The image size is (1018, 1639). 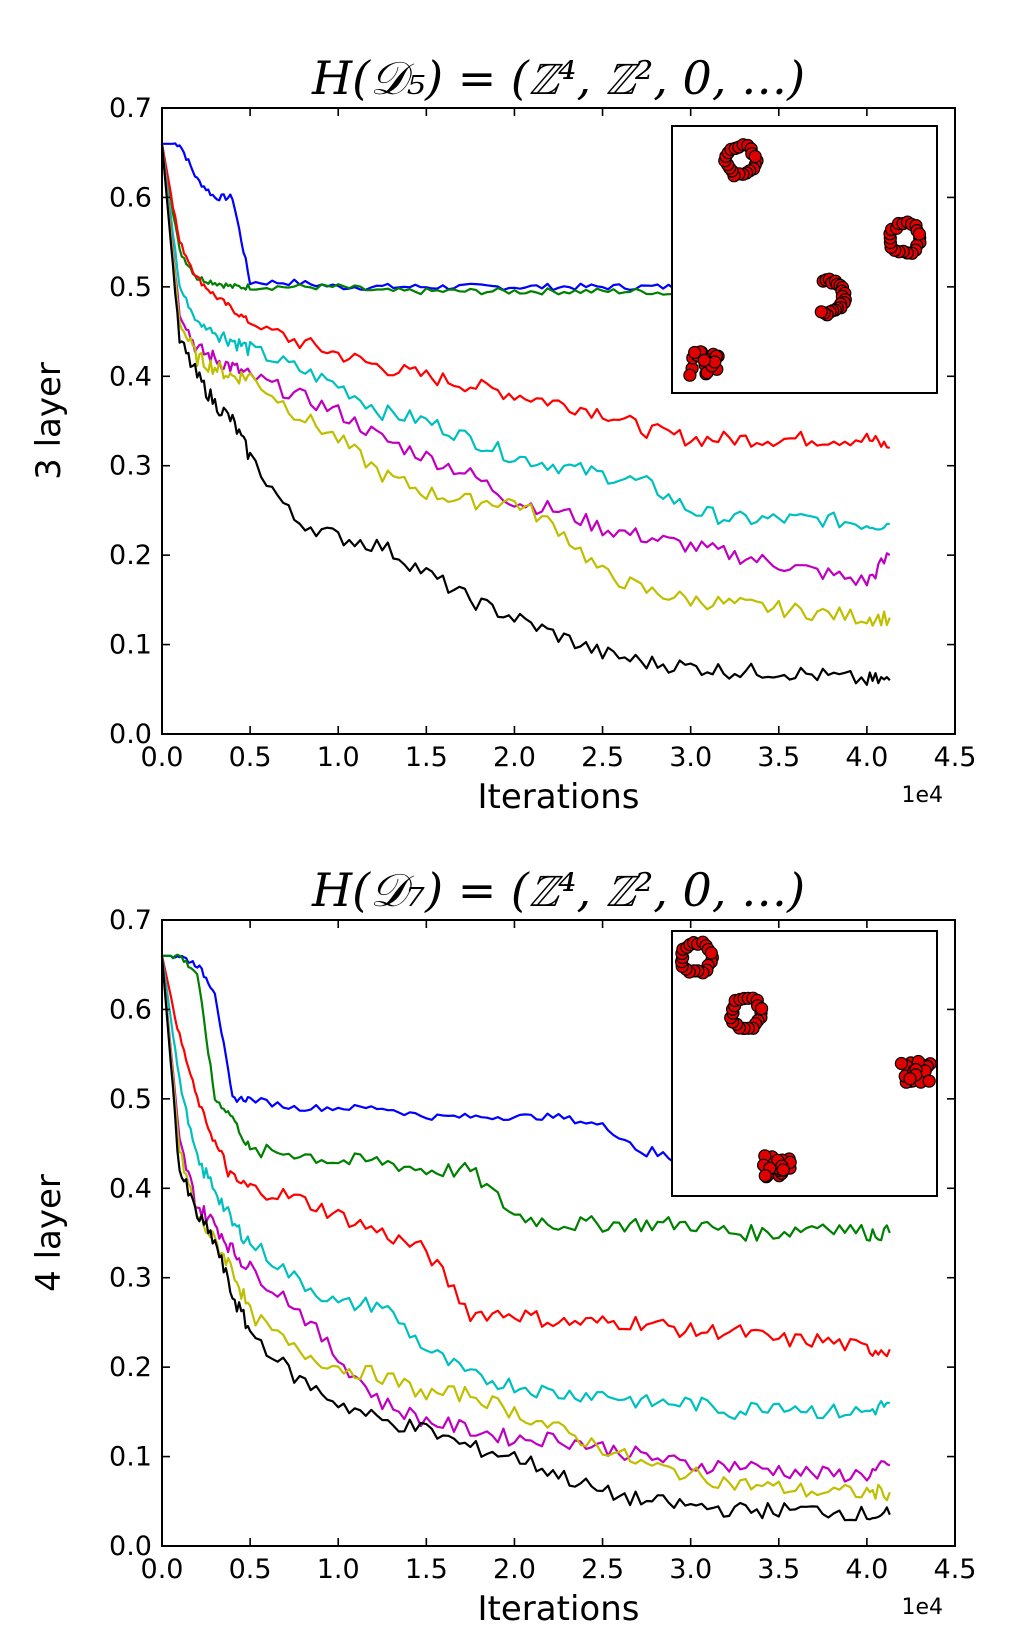 I want to click on chart-title: H(𝒟₅) = (ℤ⁴, ℤ², 0, …), so click(x=558, y=78).